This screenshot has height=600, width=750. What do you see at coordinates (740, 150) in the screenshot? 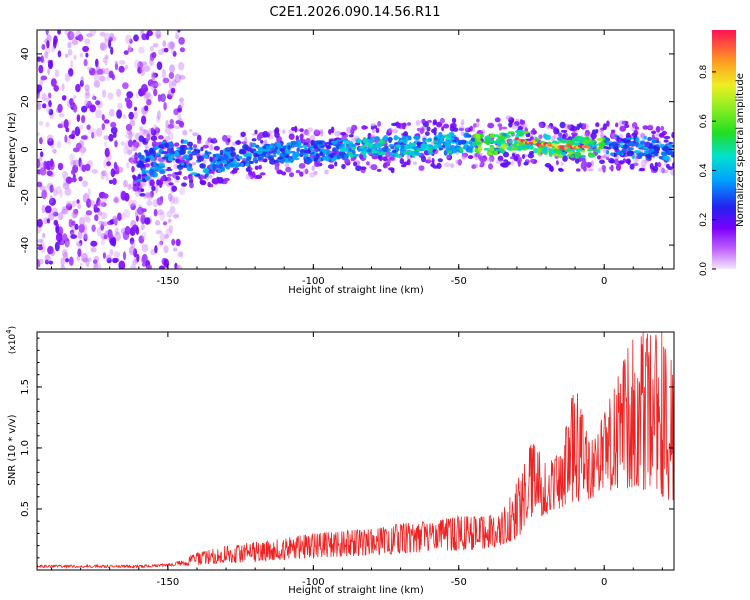
I see `colorbar-label: Normalized spectral amplitude` at bounding box center [740, 150].